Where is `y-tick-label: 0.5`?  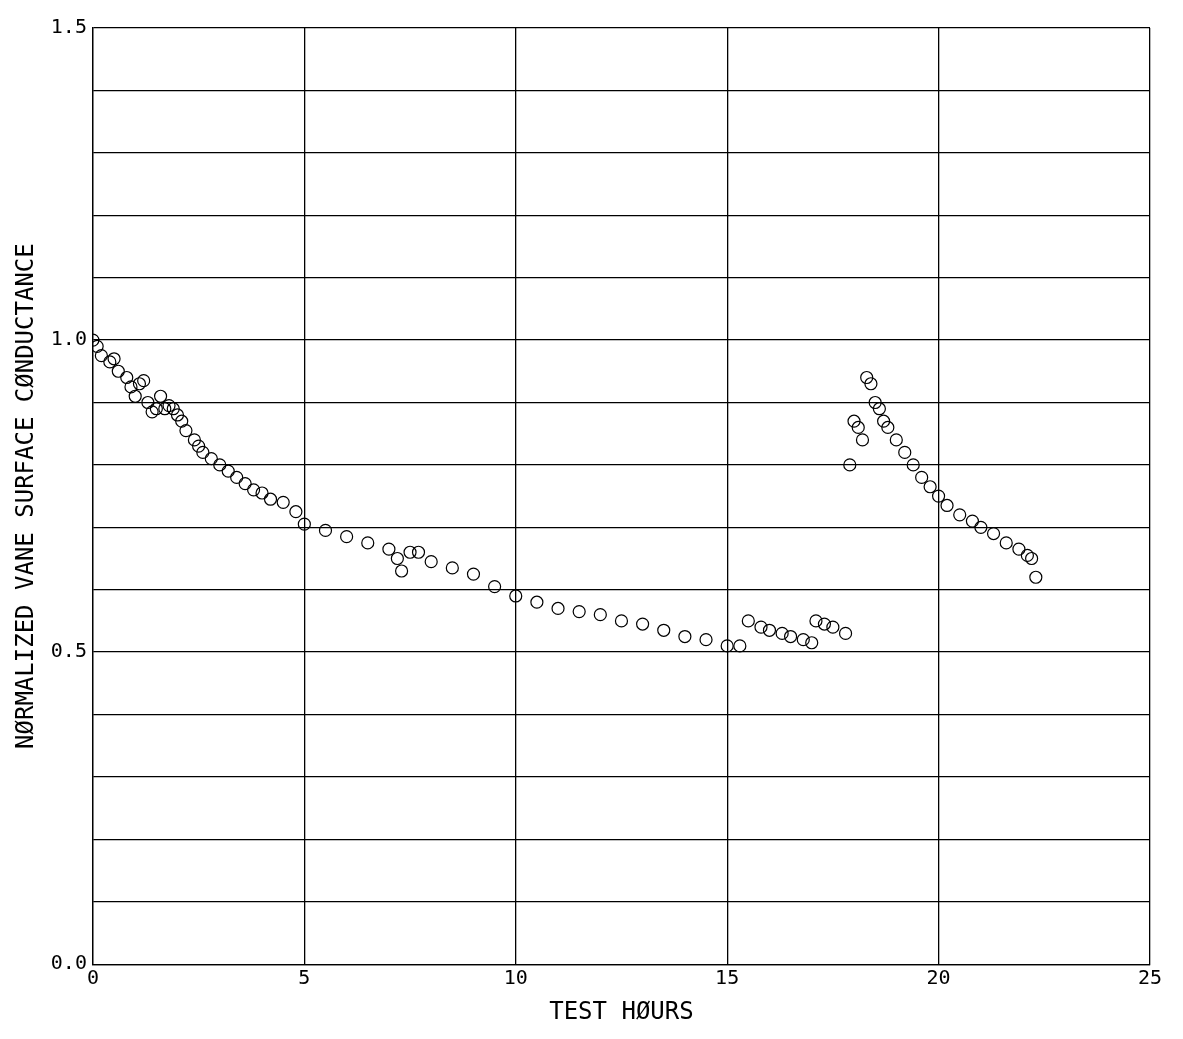 y-tick-label: 0.5 is located at coordinates (68, 650).